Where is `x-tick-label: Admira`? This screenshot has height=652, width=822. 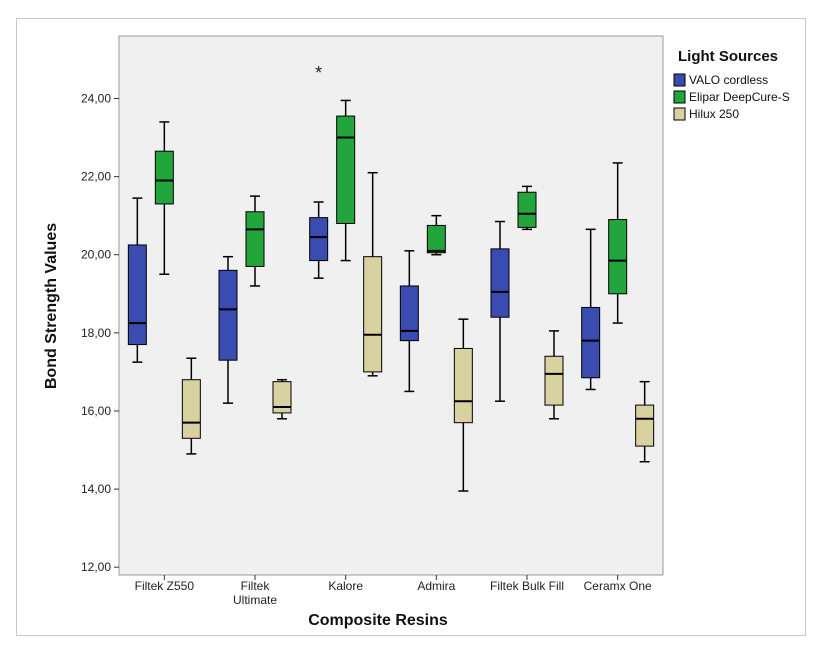
x-tick-label: Admira is located at coordinates (436, 586).